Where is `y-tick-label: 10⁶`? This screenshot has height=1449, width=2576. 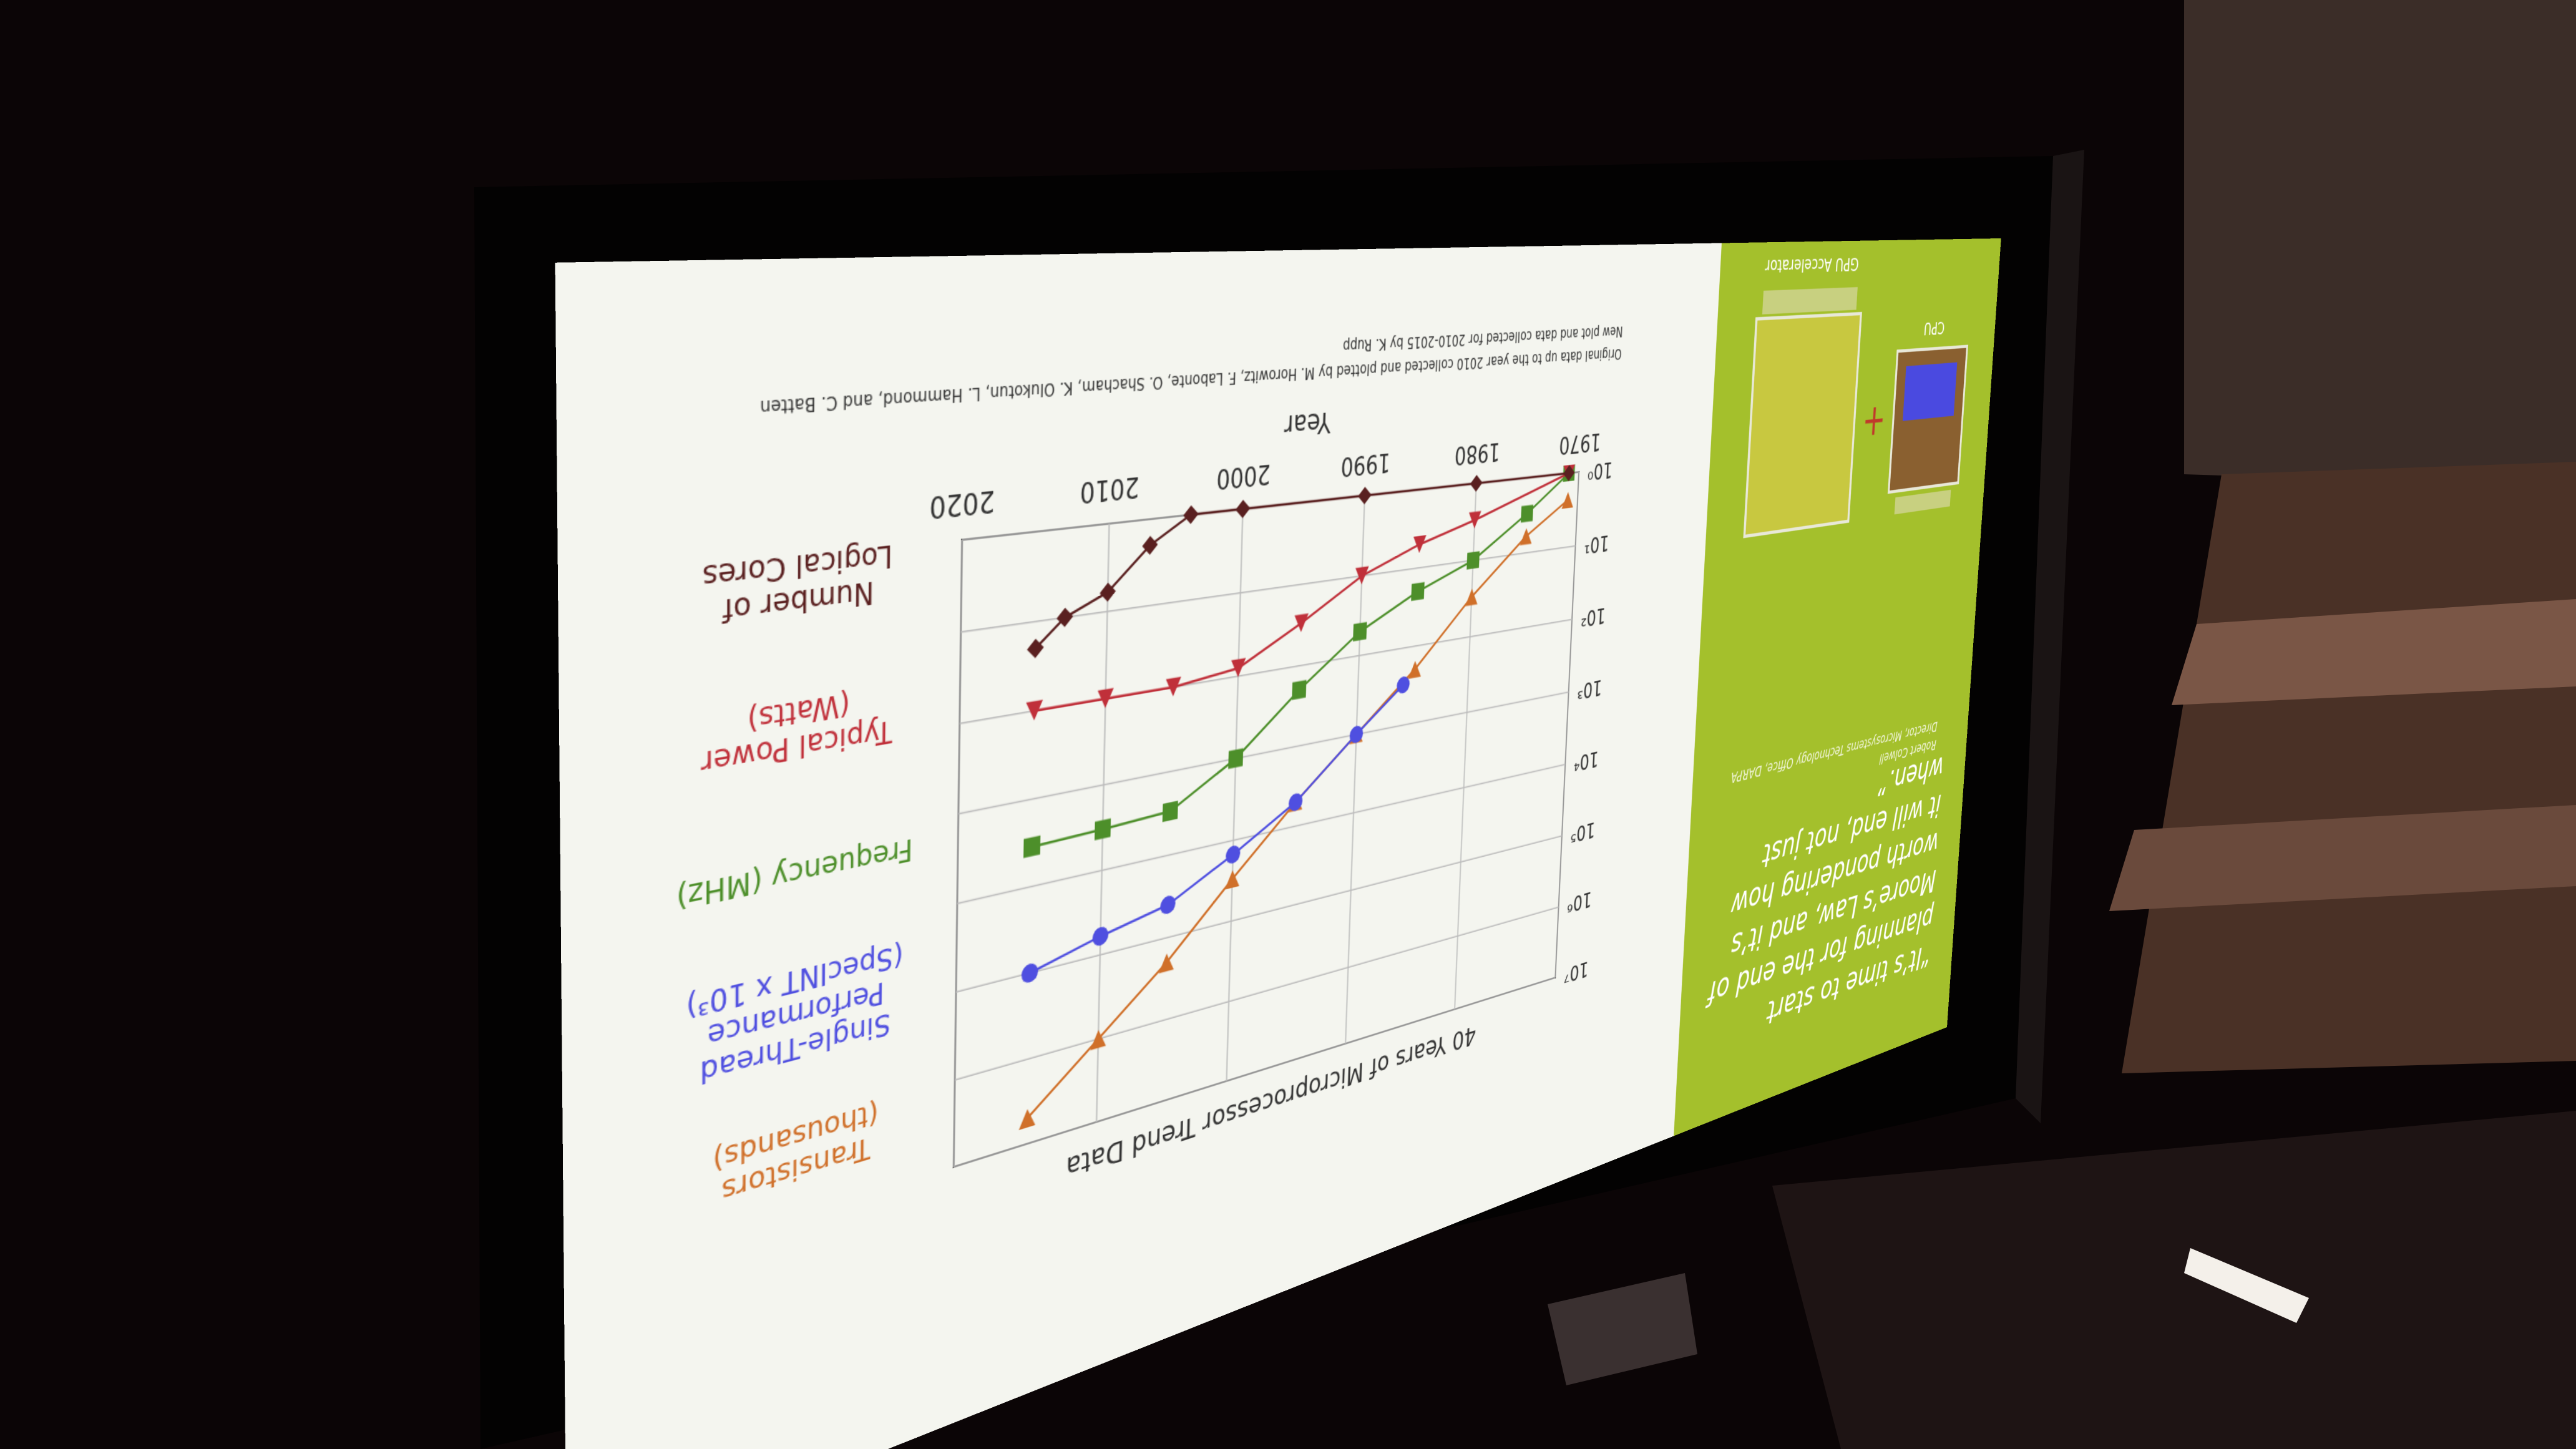
y-tick-label: 10⁶ is located at coordinates (1580, 902).